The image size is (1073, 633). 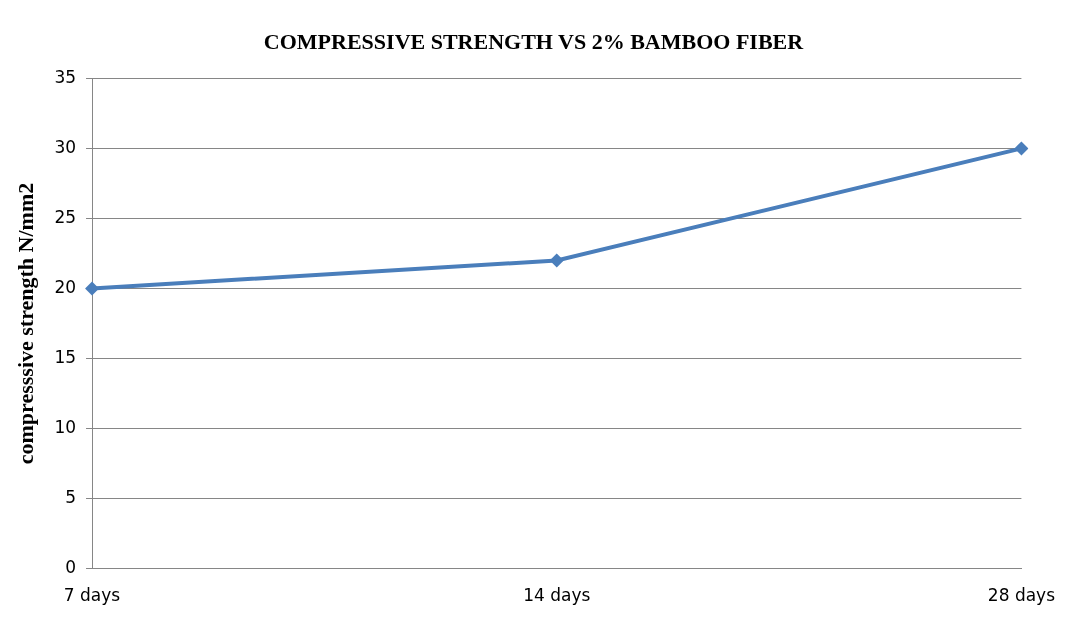 What do you see at coordinates (25, 323) in the screenshot?
I see `y-axis-title: compresssive strength N/mm2` at bounding box center [25, 323].